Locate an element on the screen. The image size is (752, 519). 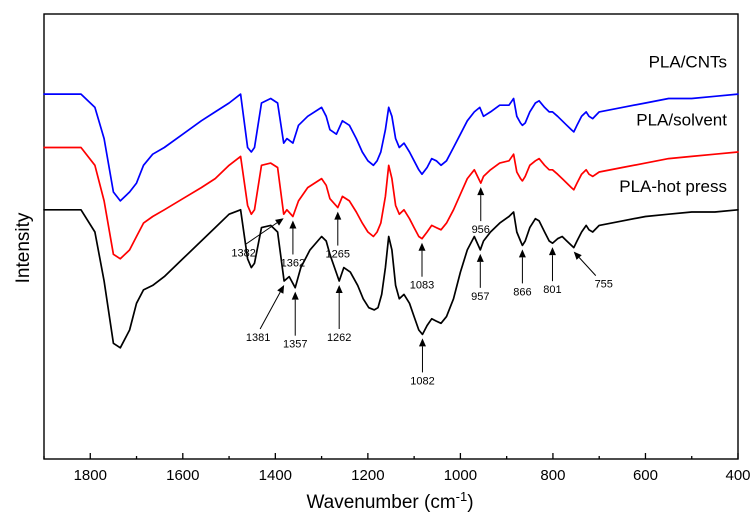
annotation-label-1265: 1265 is located at coordinates (338, 255).